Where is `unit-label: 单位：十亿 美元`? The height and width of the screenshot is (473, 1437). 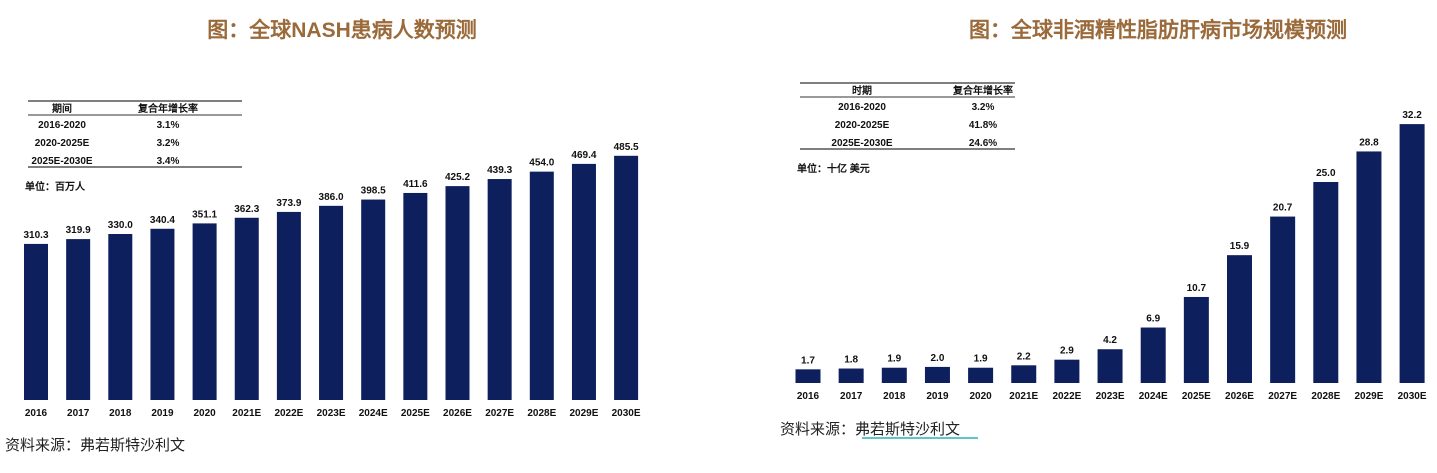 unit-label: 单位：十亿 美元 is located at coordinates (833, 168).